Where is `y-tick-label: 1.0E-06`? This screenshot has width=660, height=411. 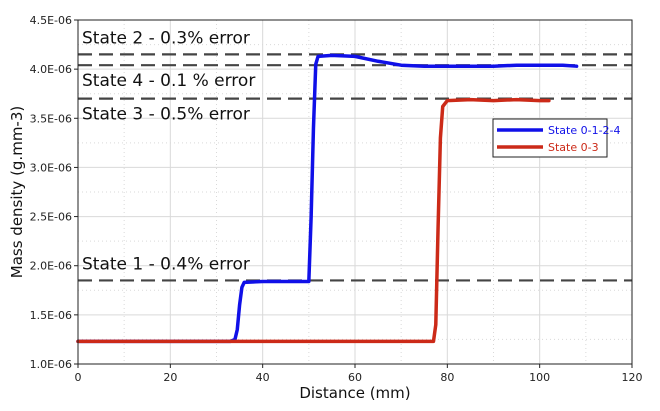 y-tick-label: 1.0E-06 is located at coordinates (51, 364).